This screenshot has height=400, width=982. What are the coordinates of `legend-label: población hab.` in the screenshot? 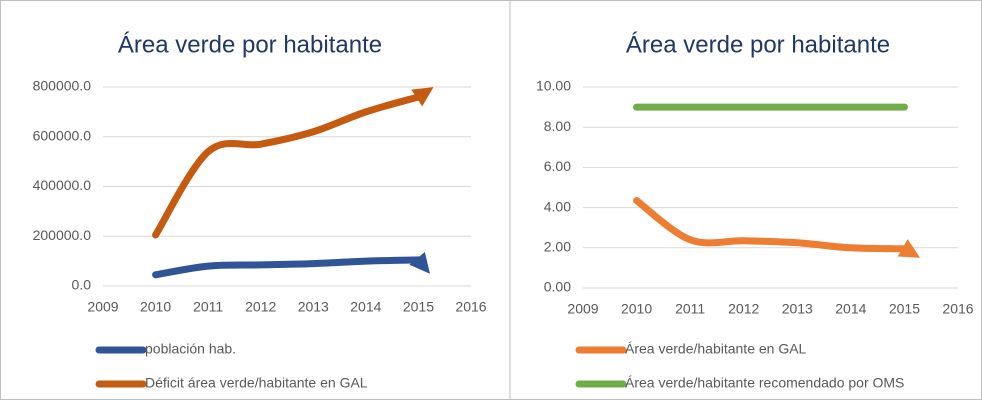 It's located at (190, 349).